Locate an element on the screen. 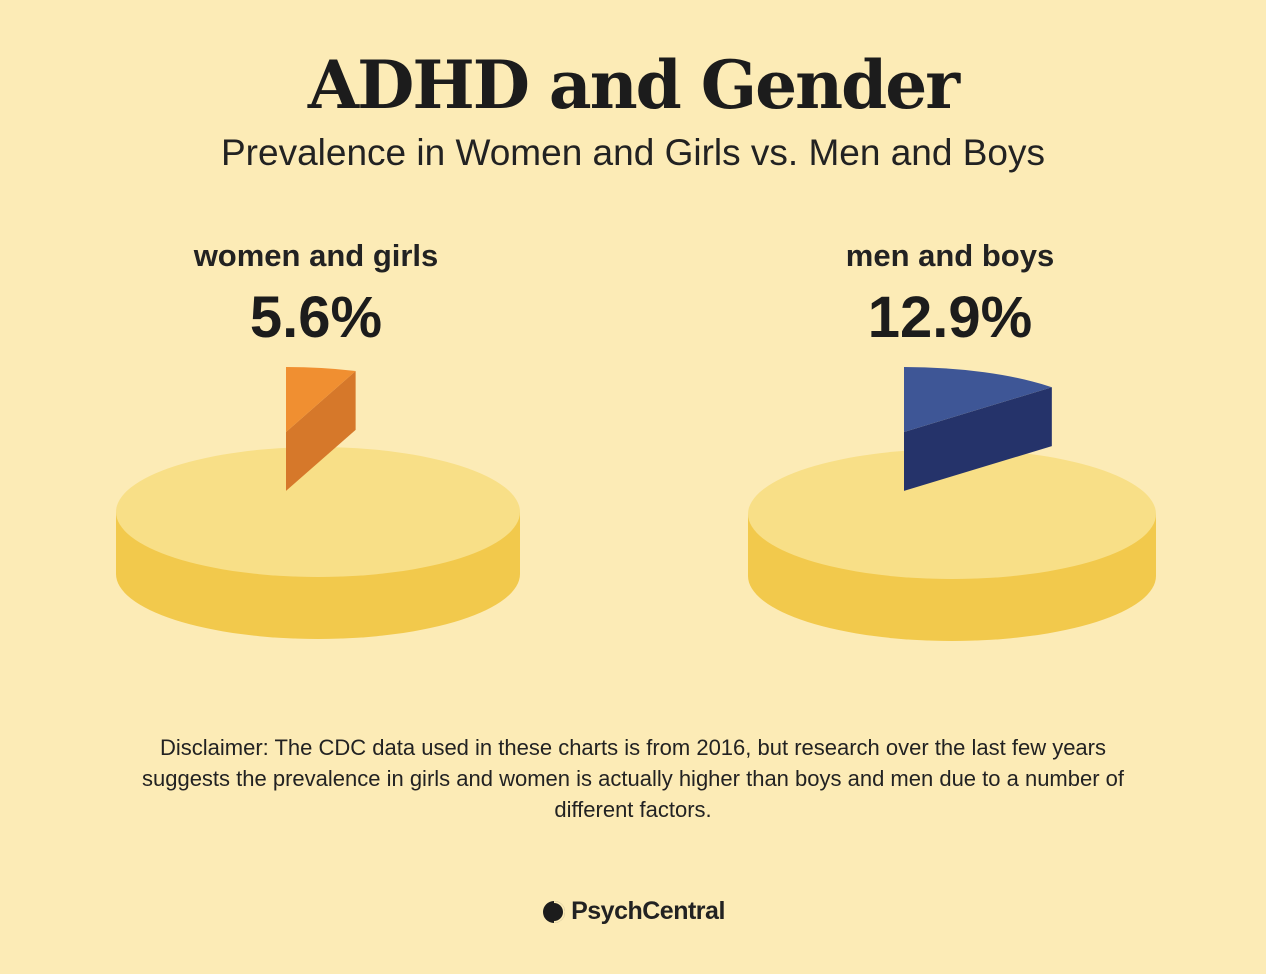 Image resolution: width=1266 pixels, height=974 pixels. women-girls-pie is located at coordinates (318, 503).